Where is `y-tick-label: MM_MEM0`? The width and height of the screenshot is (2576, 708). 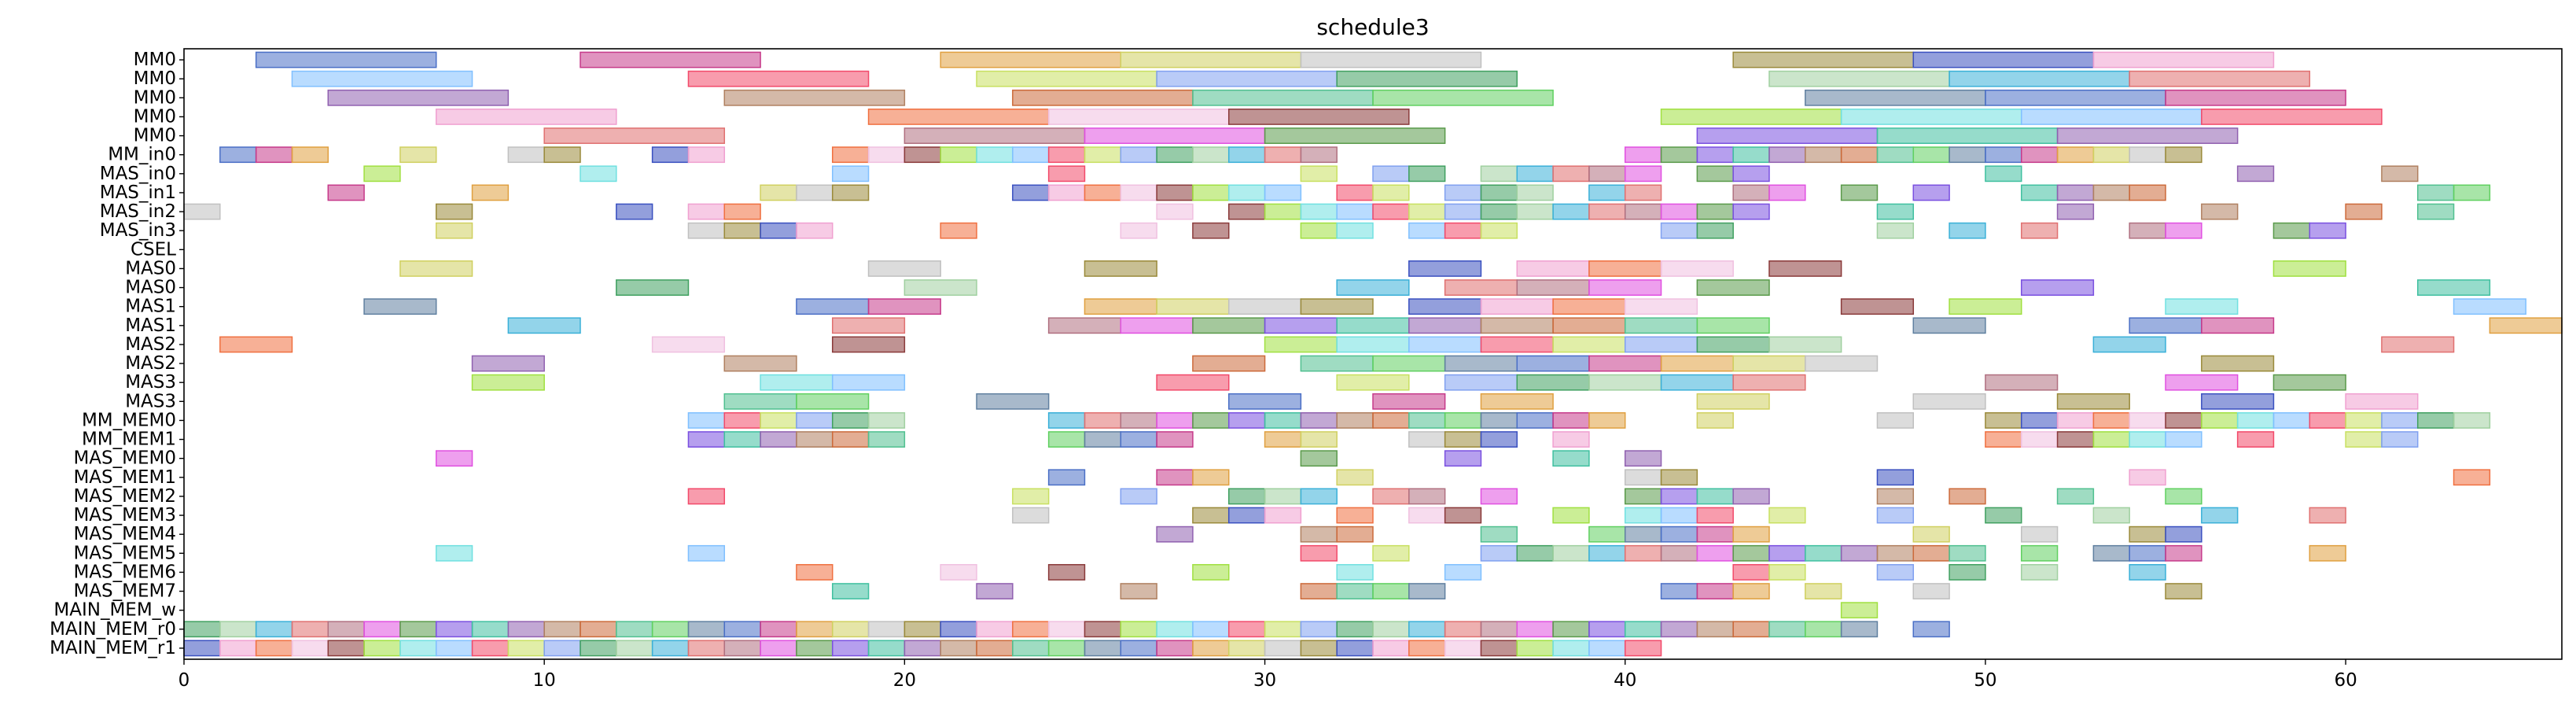
y-tick-label: MM_MEM0 is located at coordinates (129, 420).